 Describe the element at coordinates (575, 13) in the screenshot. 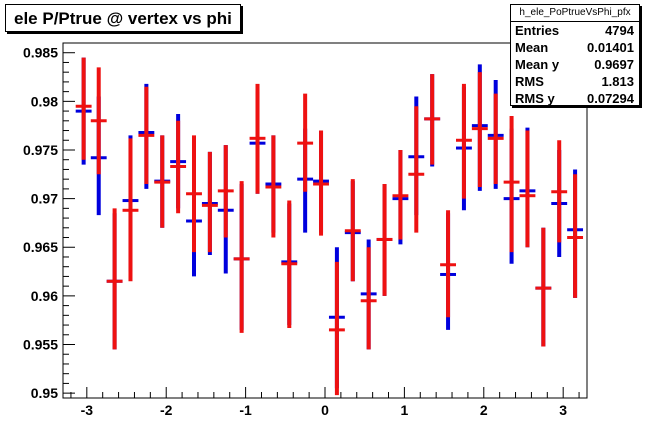

I see `stats-histogram-name: h_ele_PoPtrueVsPhi_pfx` at that location.